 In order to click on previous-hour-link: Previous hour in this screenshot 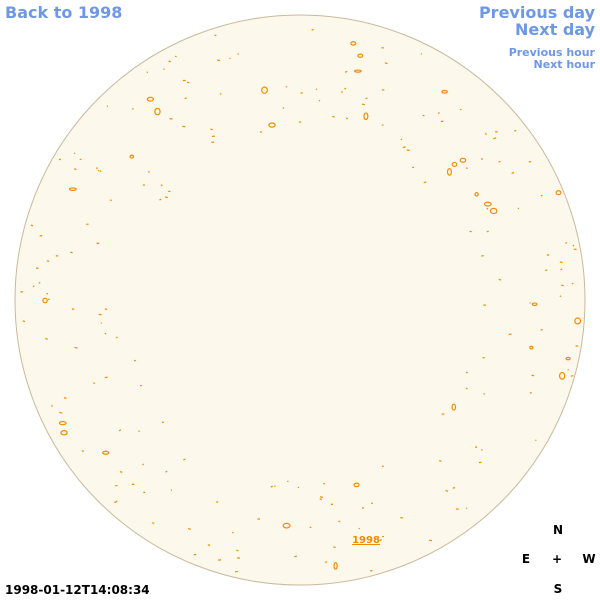, I will do `click(551, 52)`.